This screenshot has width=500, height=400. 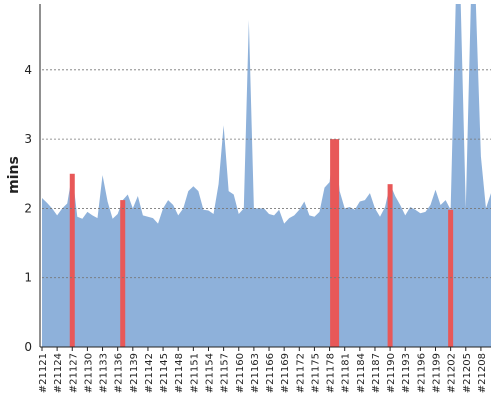 I want to click on x-tick-label: #21145, so click(x=164, y=373).